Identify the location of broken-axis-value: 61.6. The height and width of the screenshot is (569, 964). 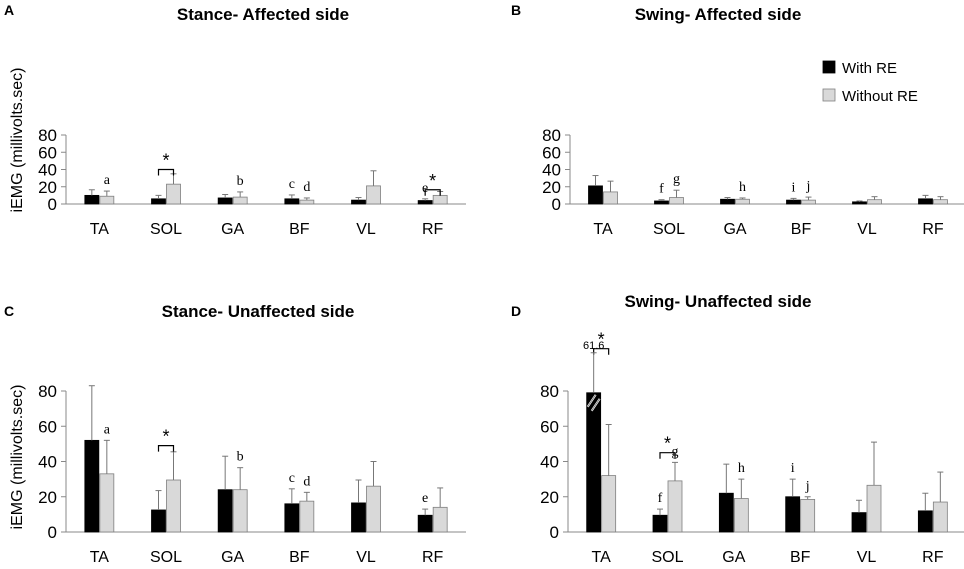
(593, 346).